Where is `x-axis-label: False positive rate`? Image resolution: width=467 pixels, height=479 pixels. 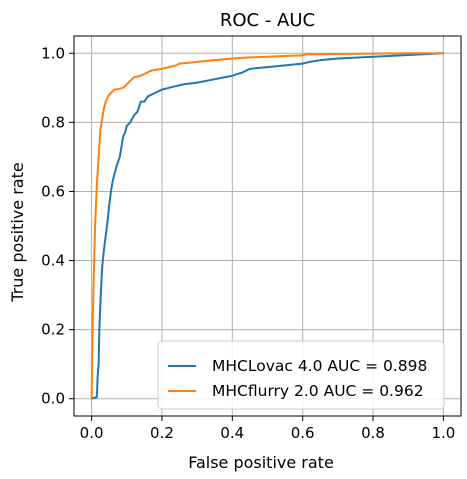 x-axis-label: False positive rate is located at coordinates (261, 462).